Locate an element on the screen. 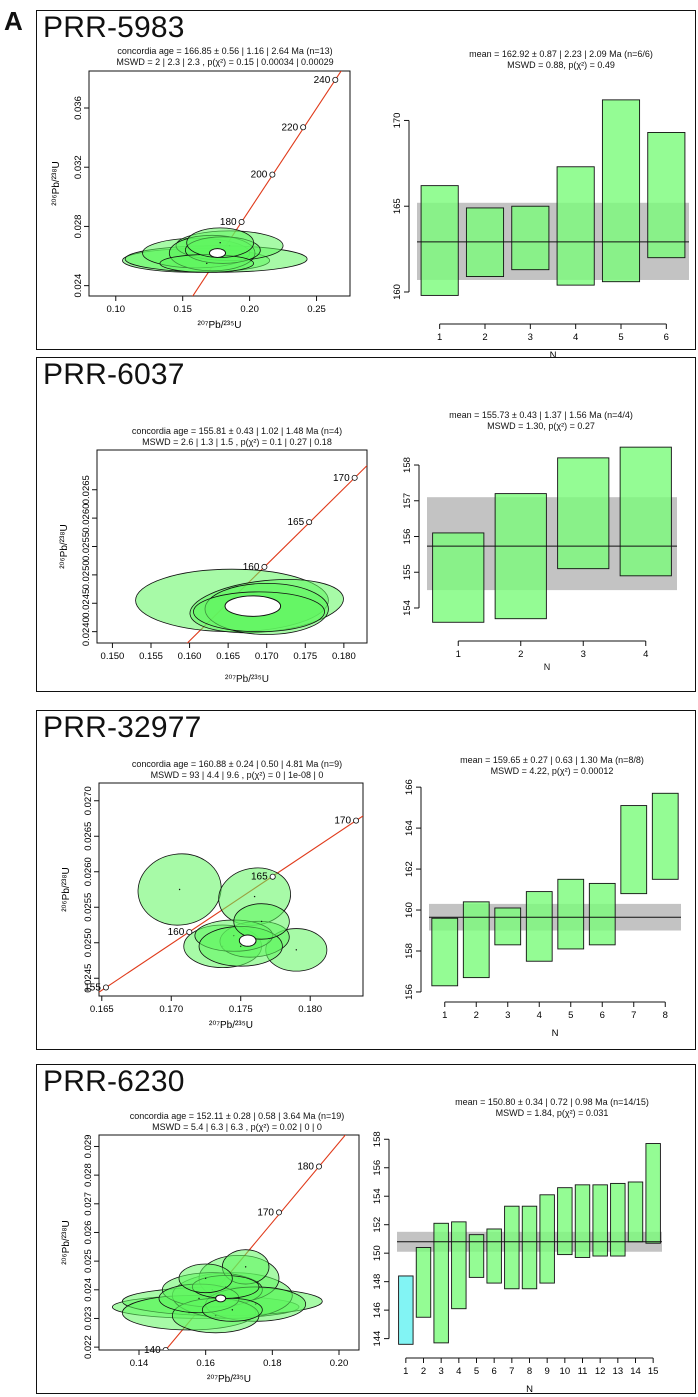 The width and height of the screenshot is (698, 1397). y-tick-label: 0.027 is located at coordinates (88, 1204).